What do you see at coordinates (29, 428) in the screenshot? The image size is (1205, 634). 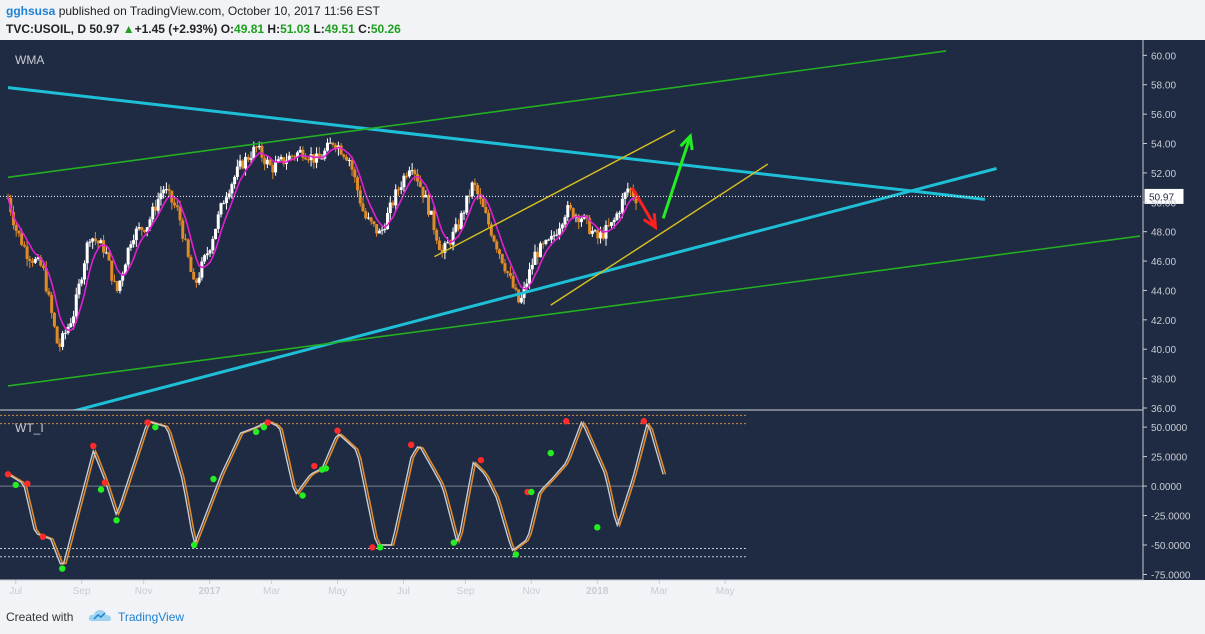 I see `wt-label: WT_I` at bounding box center [29, 428].